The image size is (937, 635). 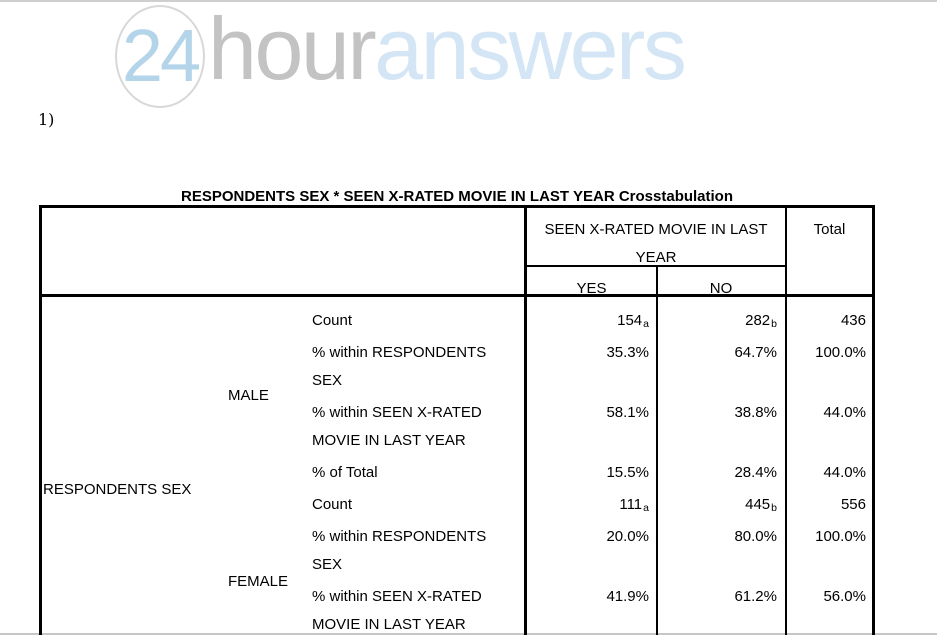 What do you see at coordinates (627, 596) in the screenshot?
I see `cell-value: 41.9%` at bounding box center [627, 596].